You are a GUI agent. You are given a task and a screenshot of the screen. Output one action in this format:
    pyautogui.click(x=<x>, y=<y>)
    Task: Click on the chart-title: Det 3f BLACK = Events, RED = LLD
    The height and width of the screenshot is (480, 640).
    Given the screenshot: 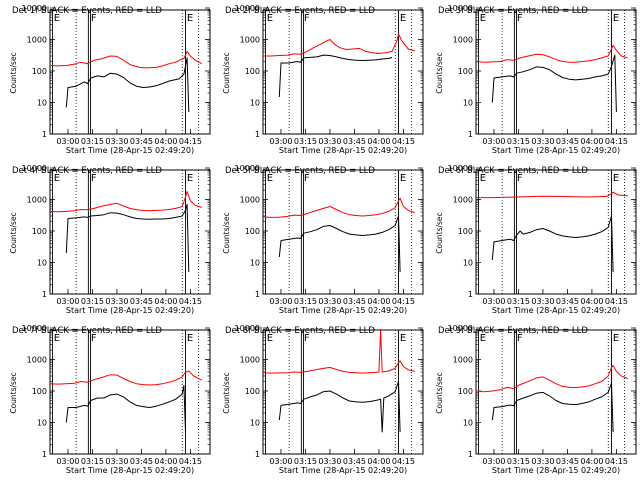 What is the action you would take?
    pyautogui.click(x=513, y=11)
    